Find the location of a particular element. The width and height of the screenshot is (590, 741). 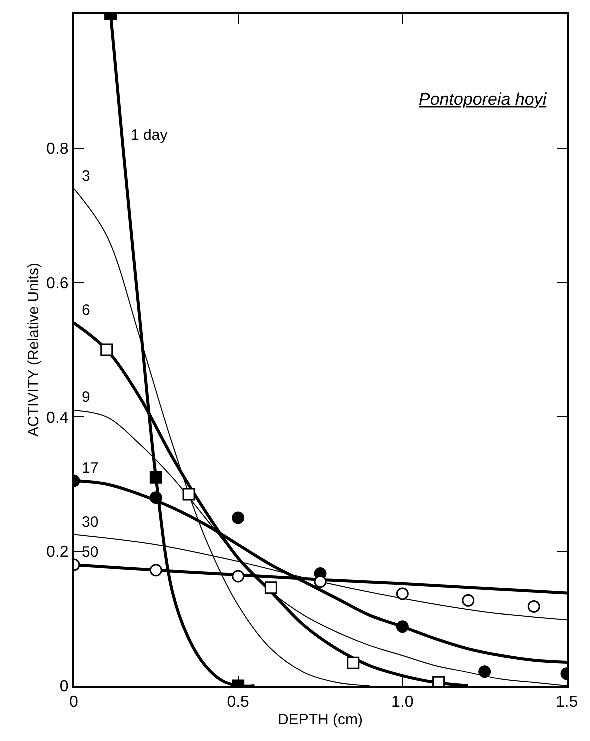

y-tick-label: 0.4 is located at coordinates (57, 418).